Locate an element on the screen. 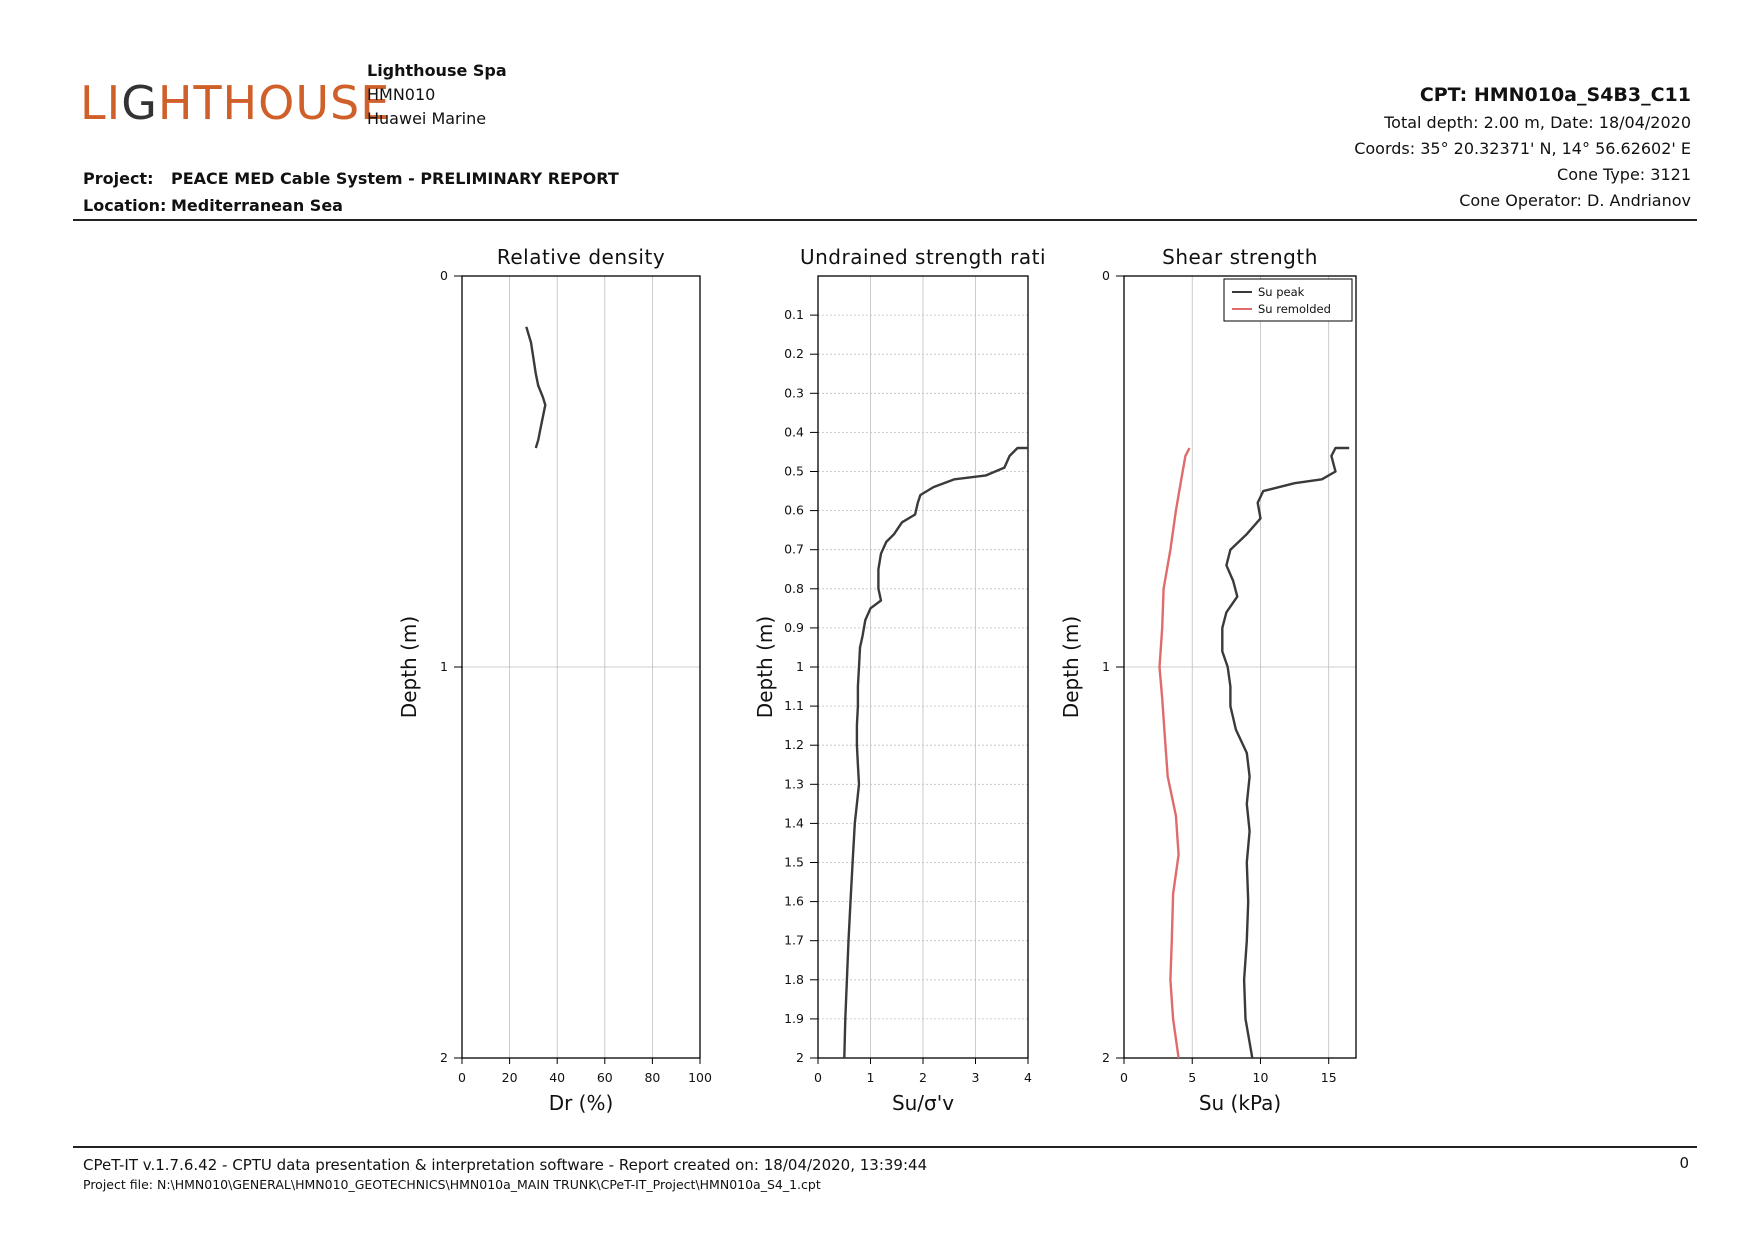 The height and width of the screenshot is (1240, 1753). x-tick-label: 80 is located at coordinates (652, 1077).